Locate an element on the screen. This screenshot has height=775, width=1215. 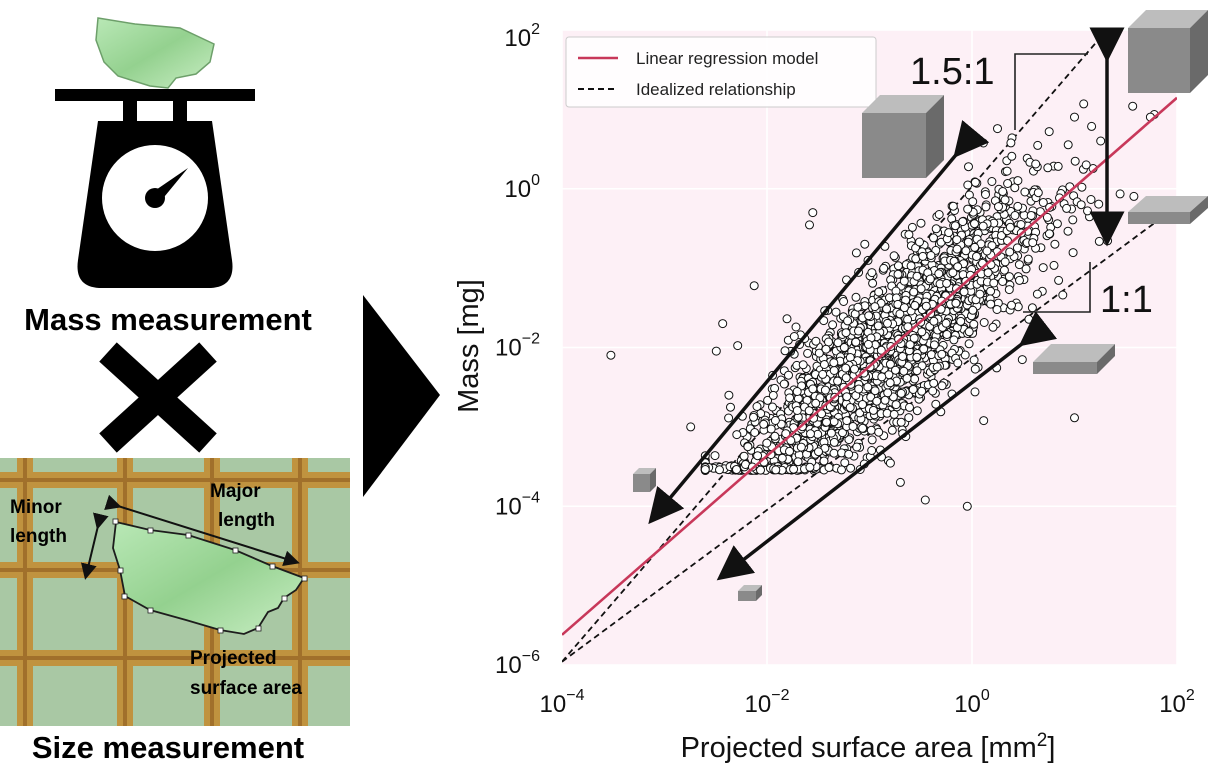
y-tick-label-2: 10−2 is located at coordinates (517, 346).